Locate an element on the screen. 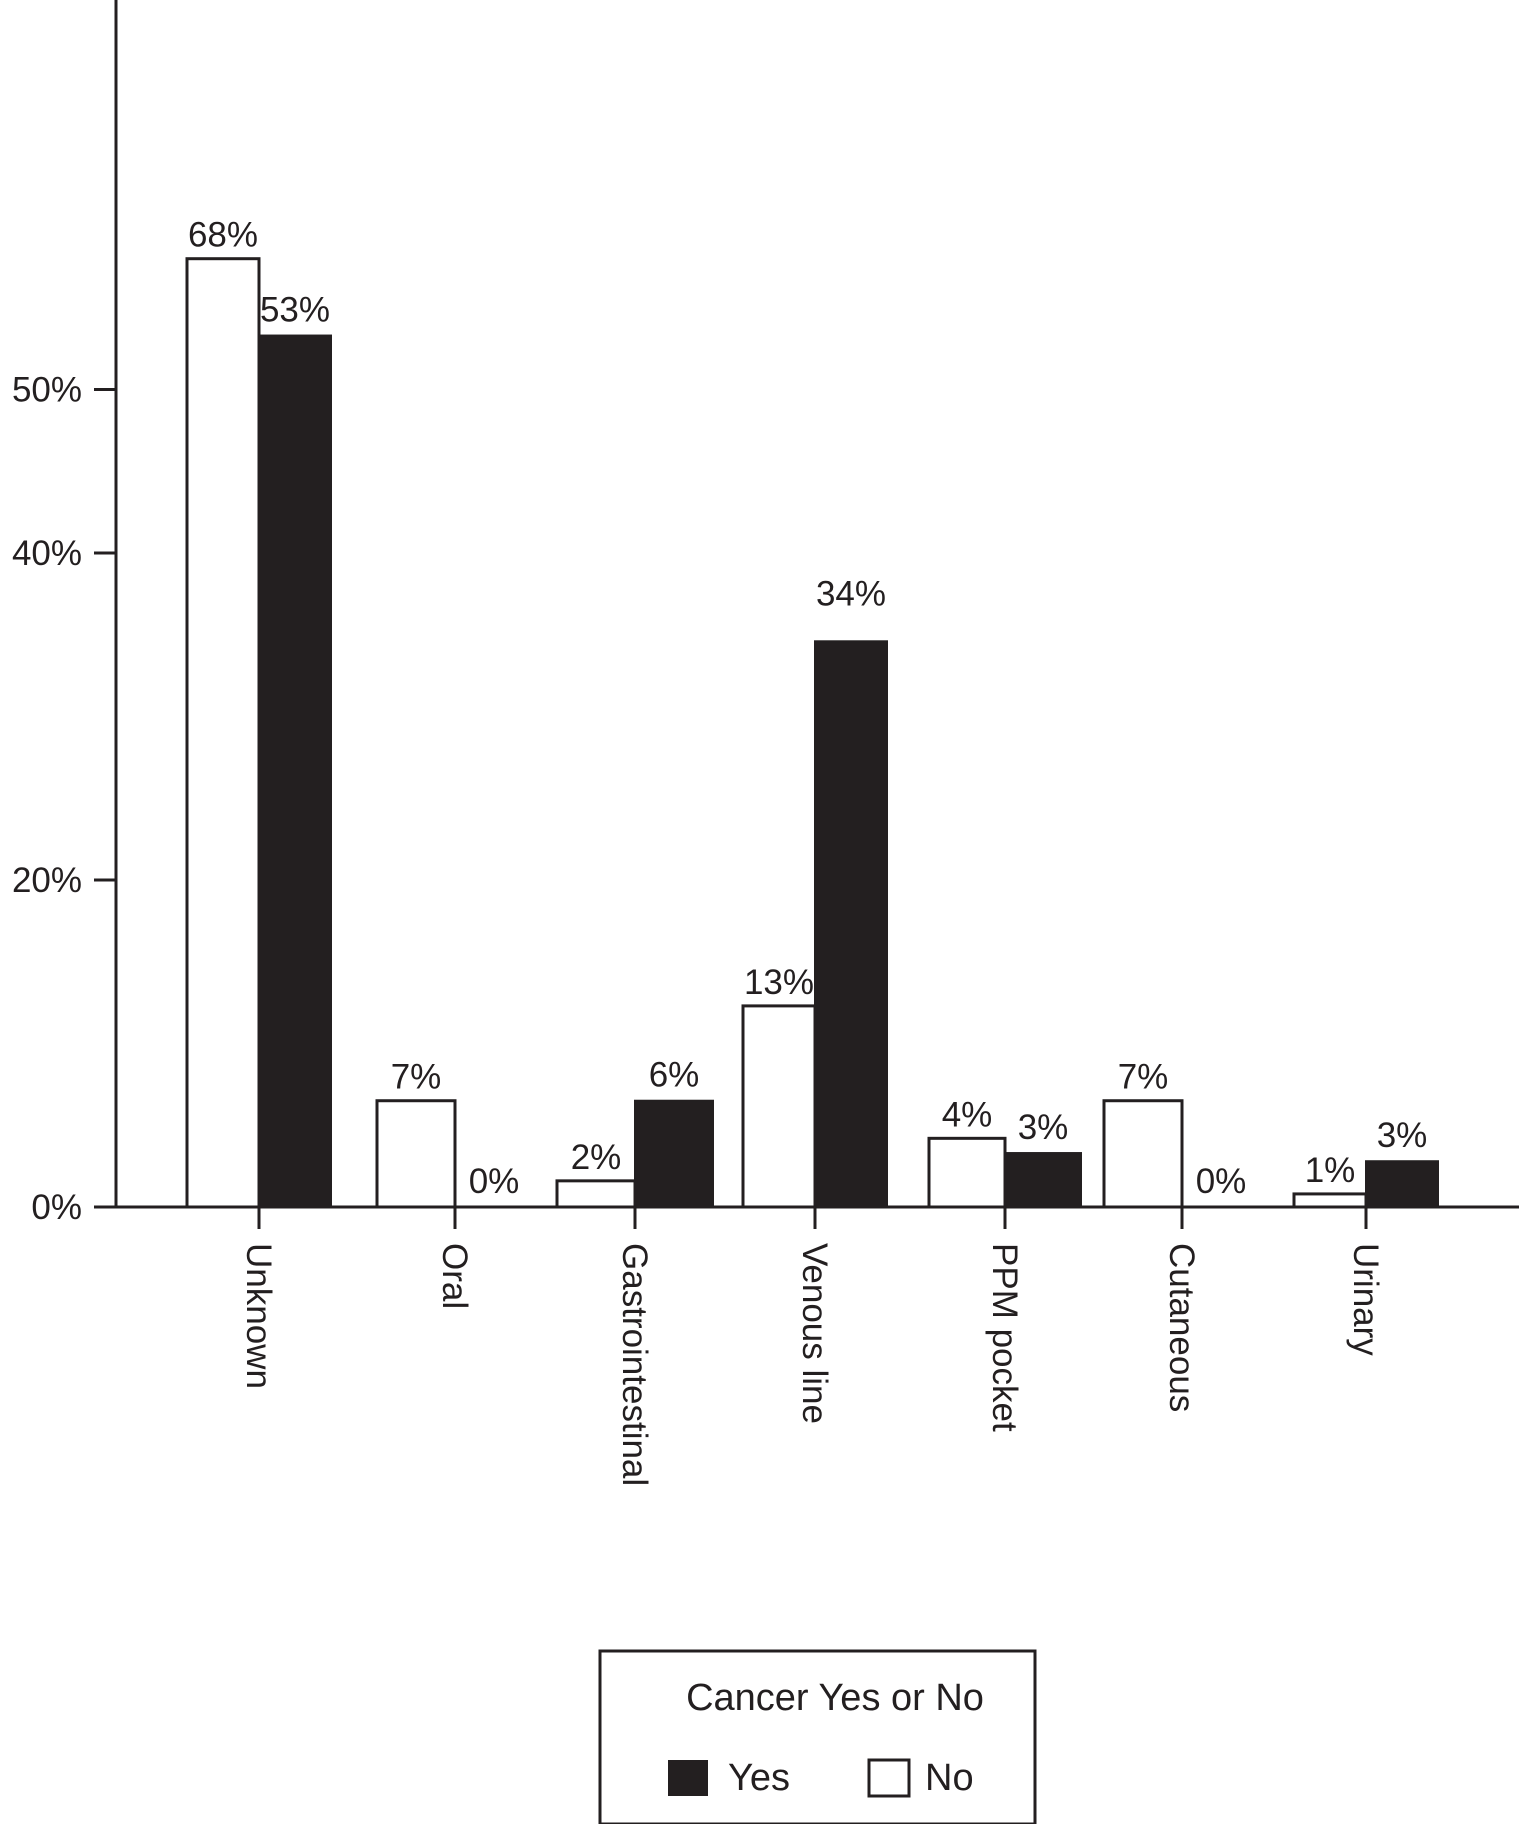  bar-label-yes: 34% is located at coordinates (851, 593).